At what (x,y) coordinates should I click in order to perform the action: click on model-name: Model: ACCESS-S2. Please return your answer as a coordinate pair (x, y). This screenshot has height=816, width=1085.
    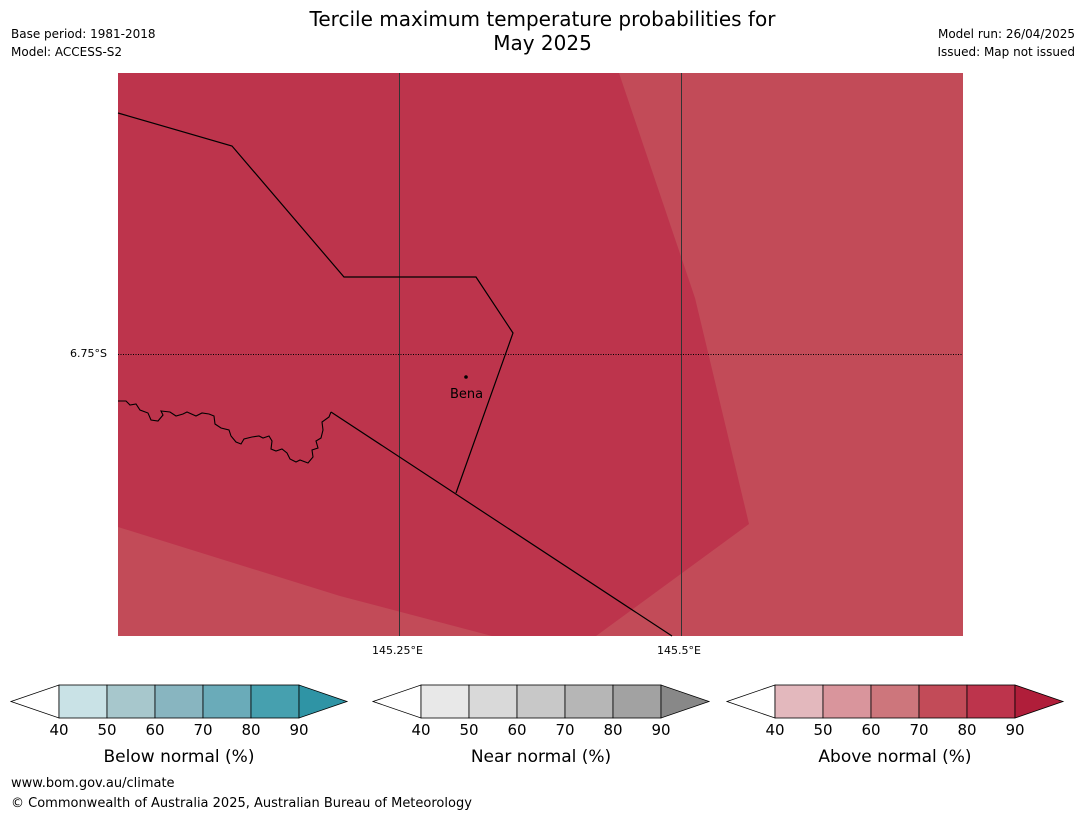
    Looking at the image, I should click on (67, 52).